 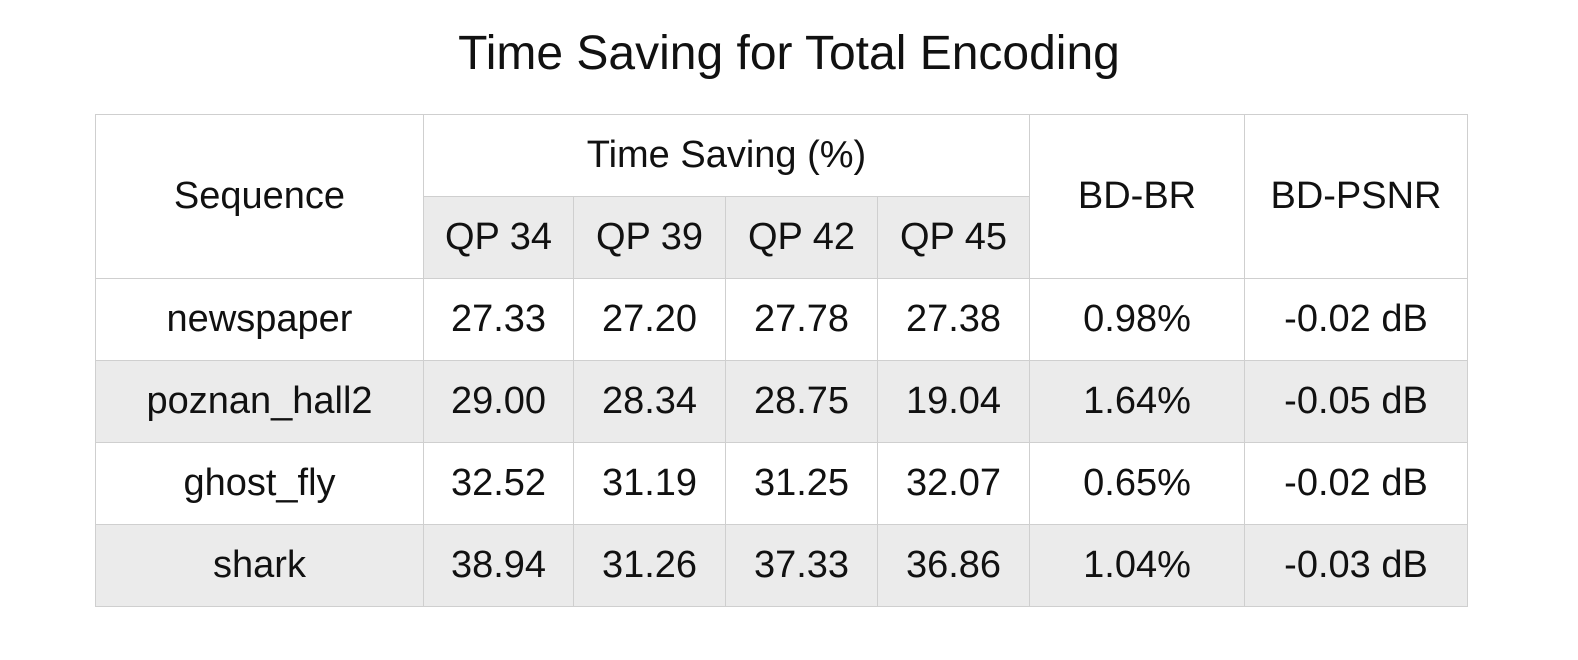 What do you see at coordinates (953, 319) in the screenshot?
I see `cell-qp45: 27.38` at bounding box center [953, 319].